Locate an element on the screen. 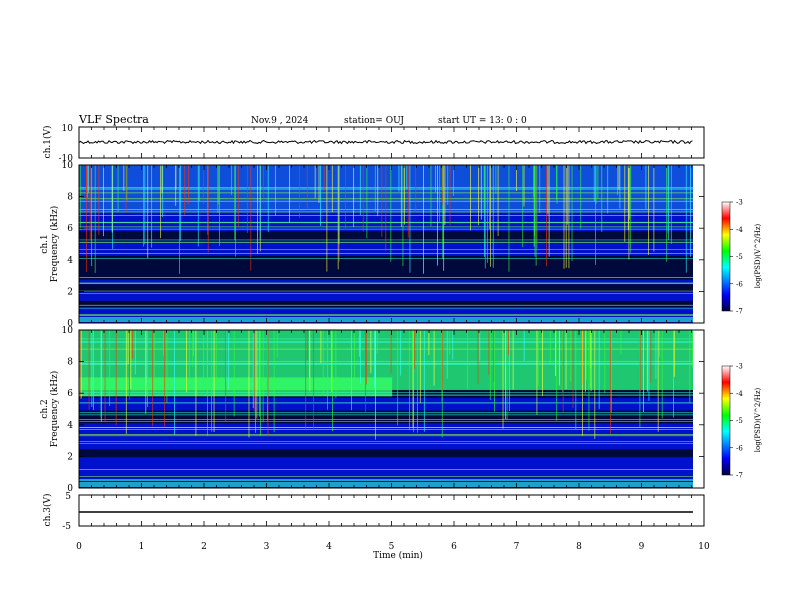 This screenshot has width=792, height=612. time-tick-label: 1 is located at coordinates (142, 547).